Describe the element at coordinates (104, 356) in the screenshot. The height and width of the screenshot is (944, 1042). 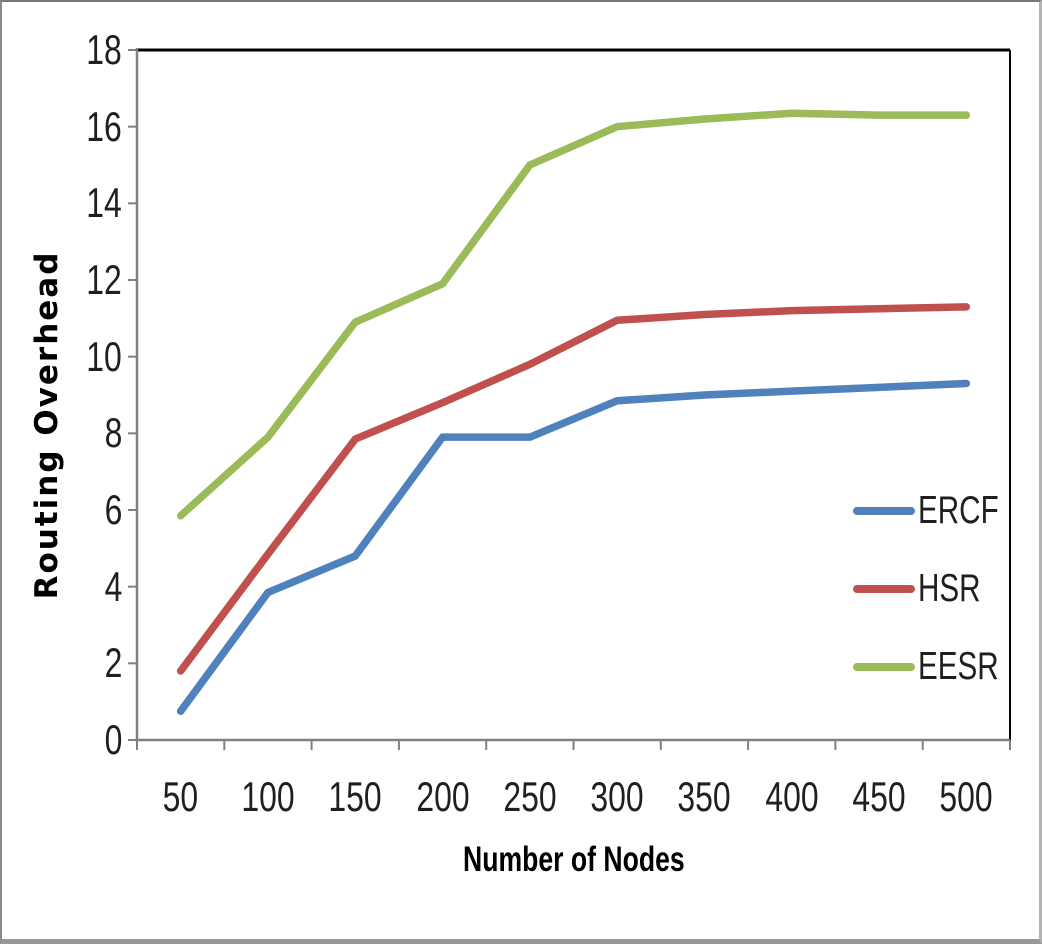
I see `y-tick-label: 10` at that location.